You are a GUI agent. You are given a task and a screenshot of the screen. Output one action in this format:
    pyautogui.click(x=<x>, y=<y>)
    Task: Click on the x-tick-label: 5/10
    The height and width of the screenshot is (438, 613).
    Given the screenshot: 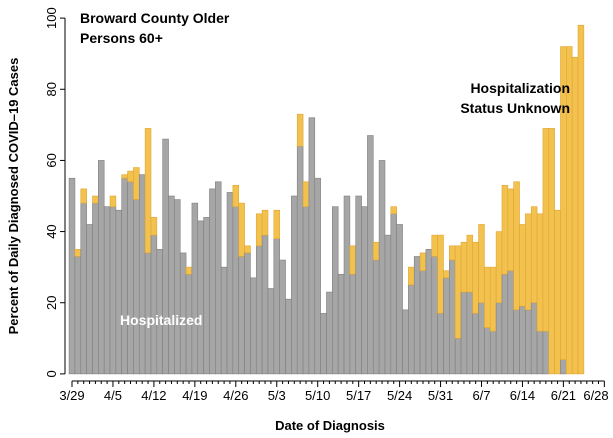 What is the action you would take?
    pyautogui.click(x=317, y=395)
    